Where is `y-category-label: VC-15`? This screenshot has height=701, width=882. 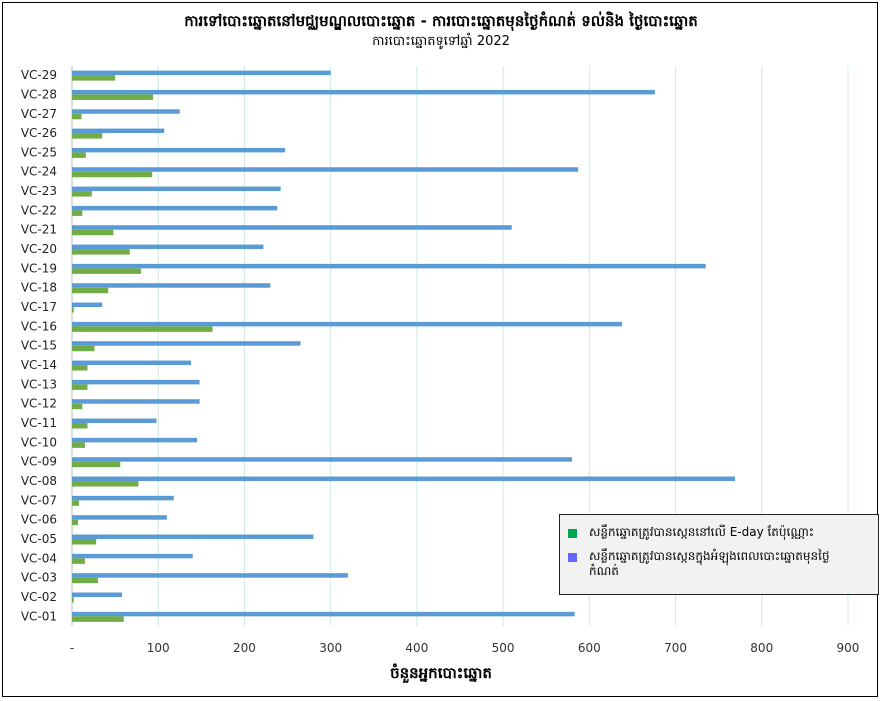 y-category-label: VC-15 is located at coordinates (39, 346).